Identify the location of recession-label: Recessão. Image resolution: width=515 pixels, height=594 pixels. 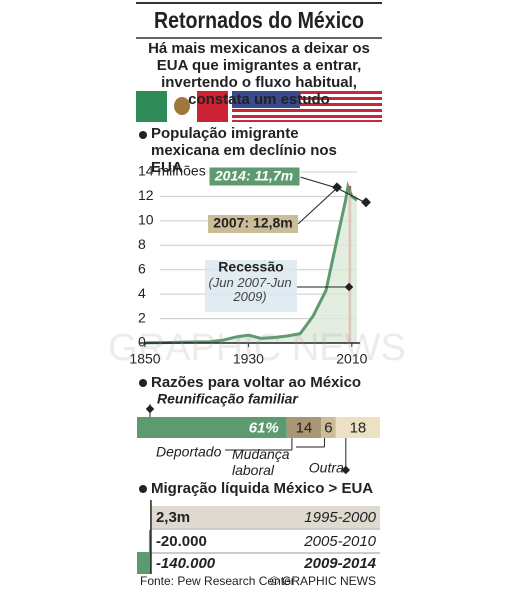
(250, 267).